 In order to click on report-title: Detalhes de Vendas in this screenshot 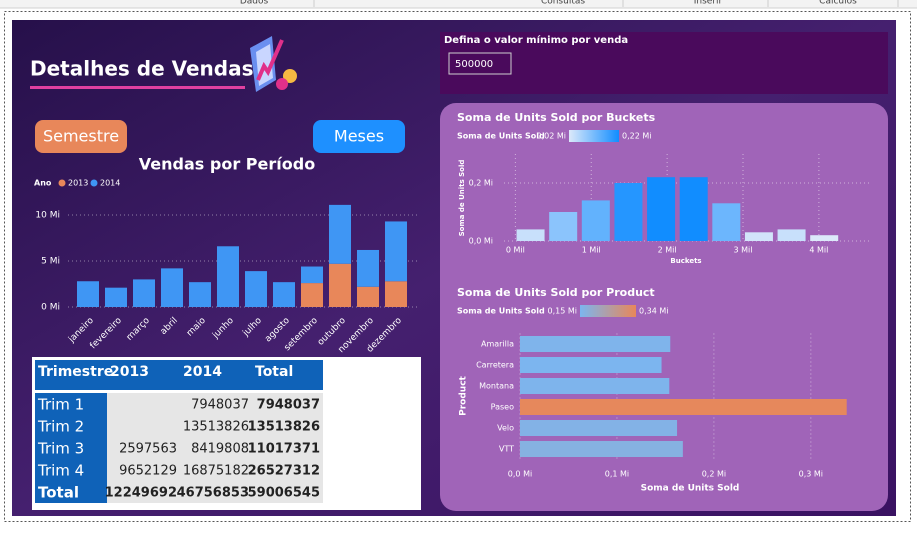, I will do `click(142, 69)`.